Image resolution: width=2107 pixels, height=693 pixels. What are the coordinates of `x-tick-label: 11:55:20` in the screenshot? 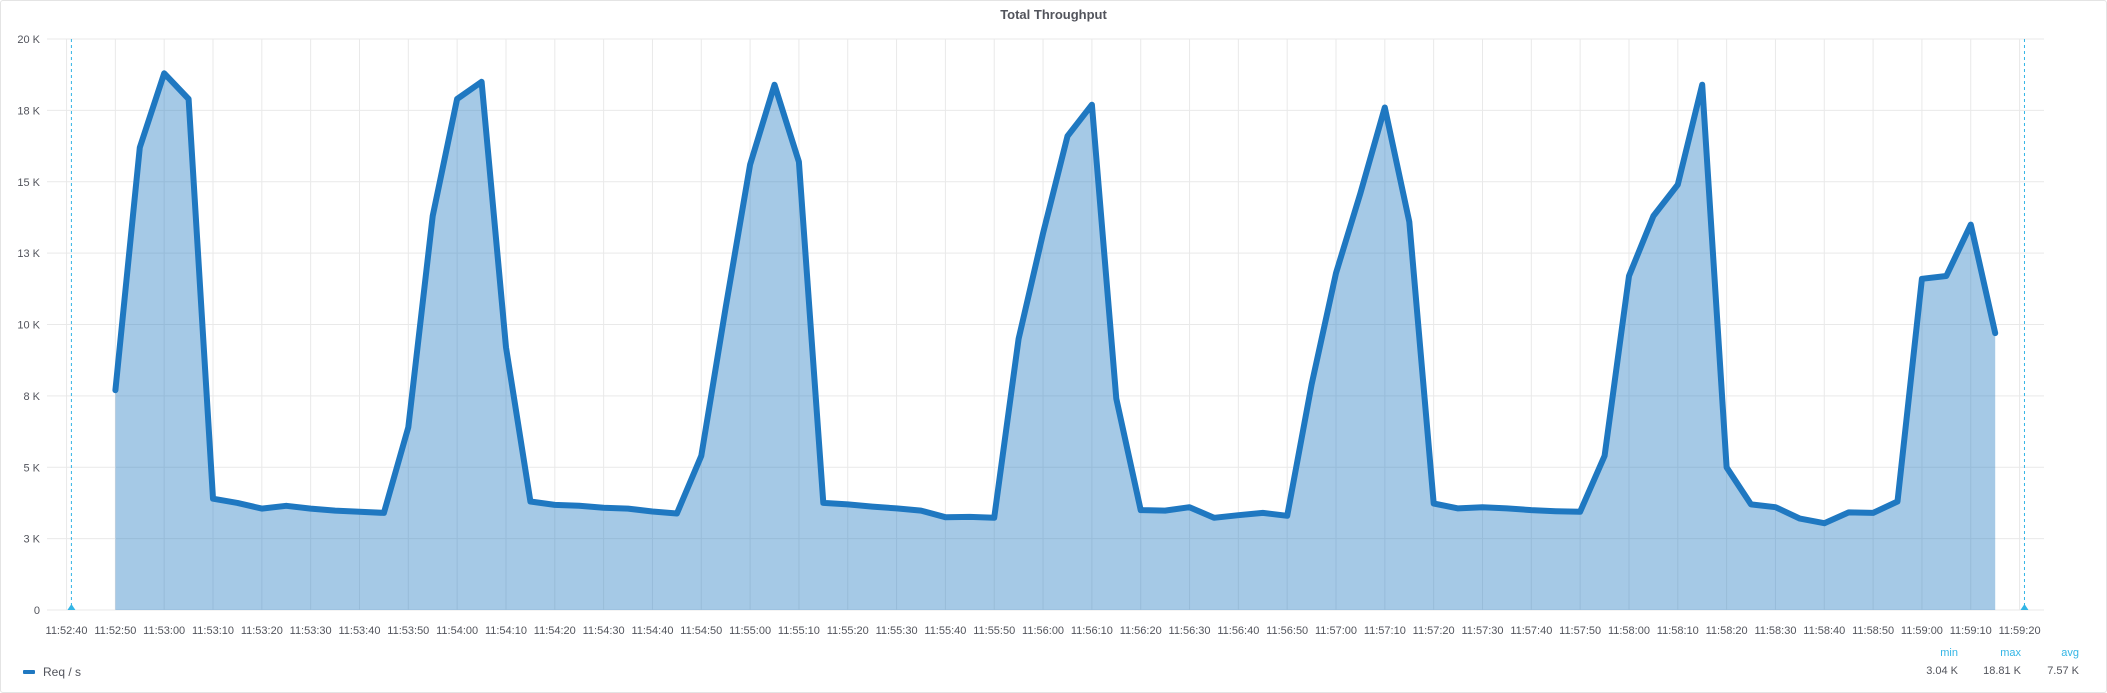 It's located at (848, 631).